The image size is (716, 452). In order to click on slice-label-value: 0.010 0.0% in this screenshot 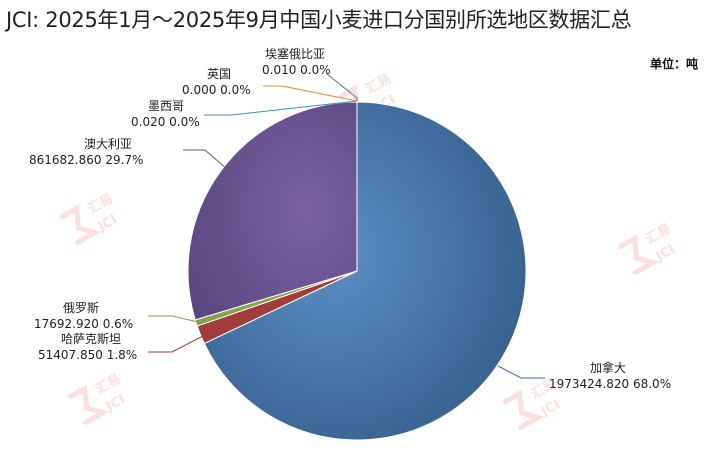, I will do `click(296, 70)`.